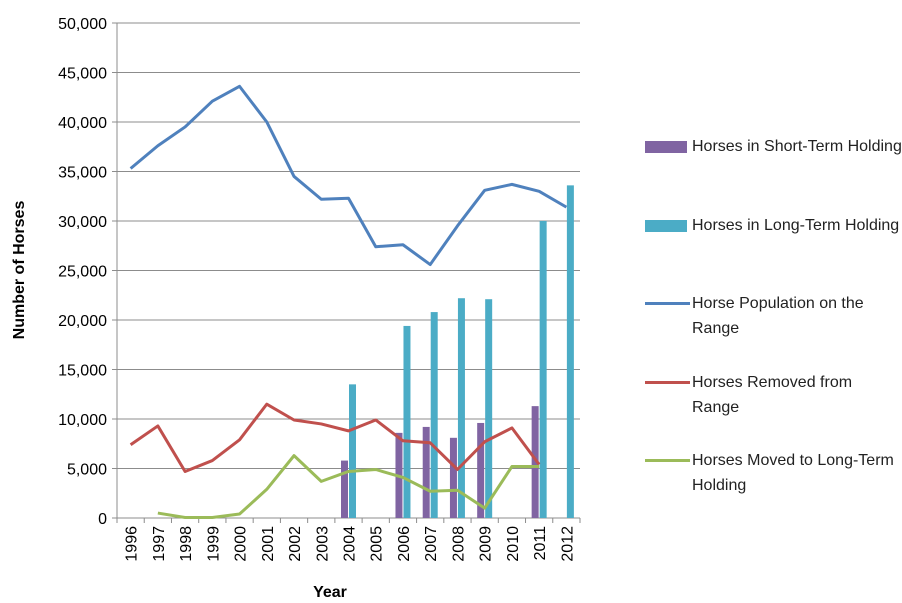  Describe the element at coordinates (377, 544) in the screenshot. I see `x-tick-label: 2005` at that location.